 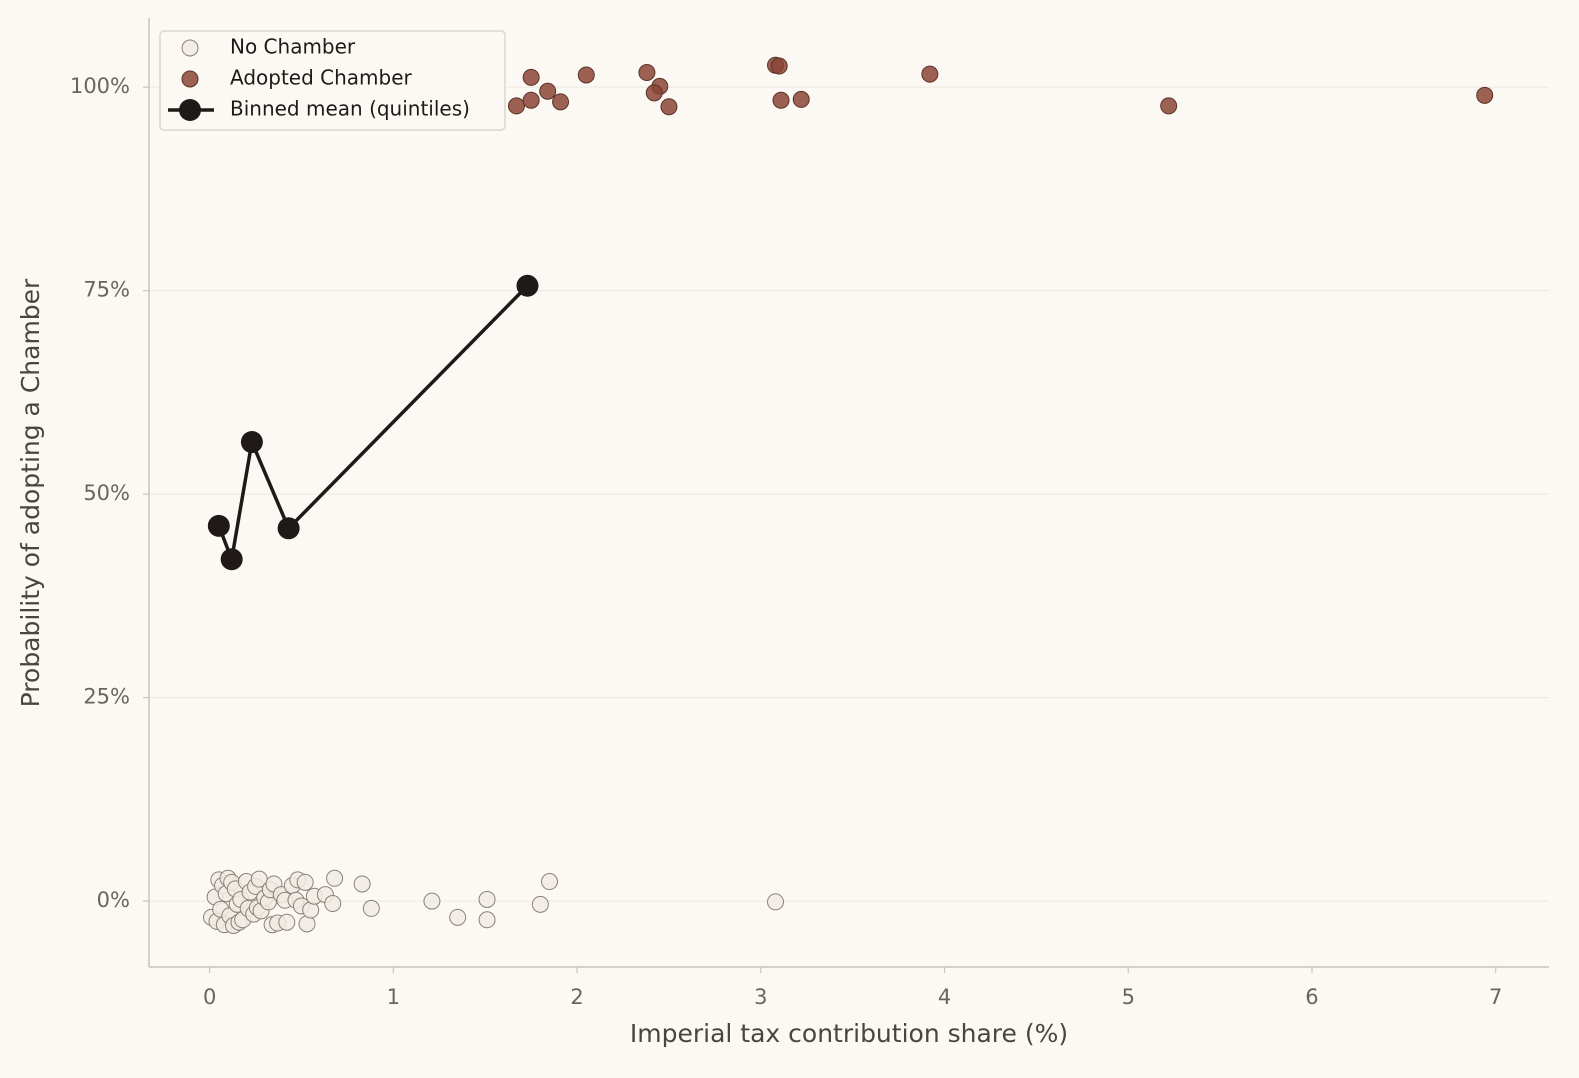 What do you see at coordinates (1311, 997) in the screenshot?
I see `x-tick-label: 6` at bounding box center [1311, 997].